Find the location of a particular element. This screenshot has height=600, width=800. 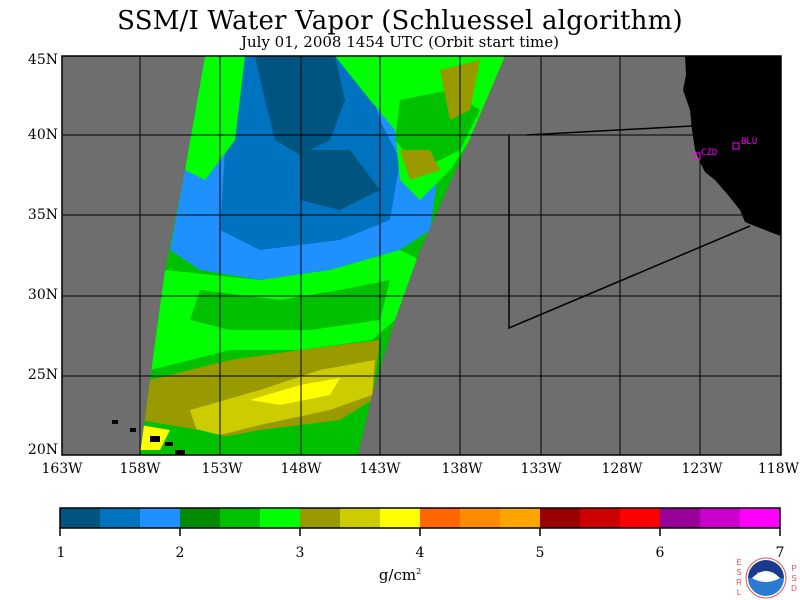

noaa-esrl-psd-logo: ESRL PSD NOAA is located at coordinates (766, 578).